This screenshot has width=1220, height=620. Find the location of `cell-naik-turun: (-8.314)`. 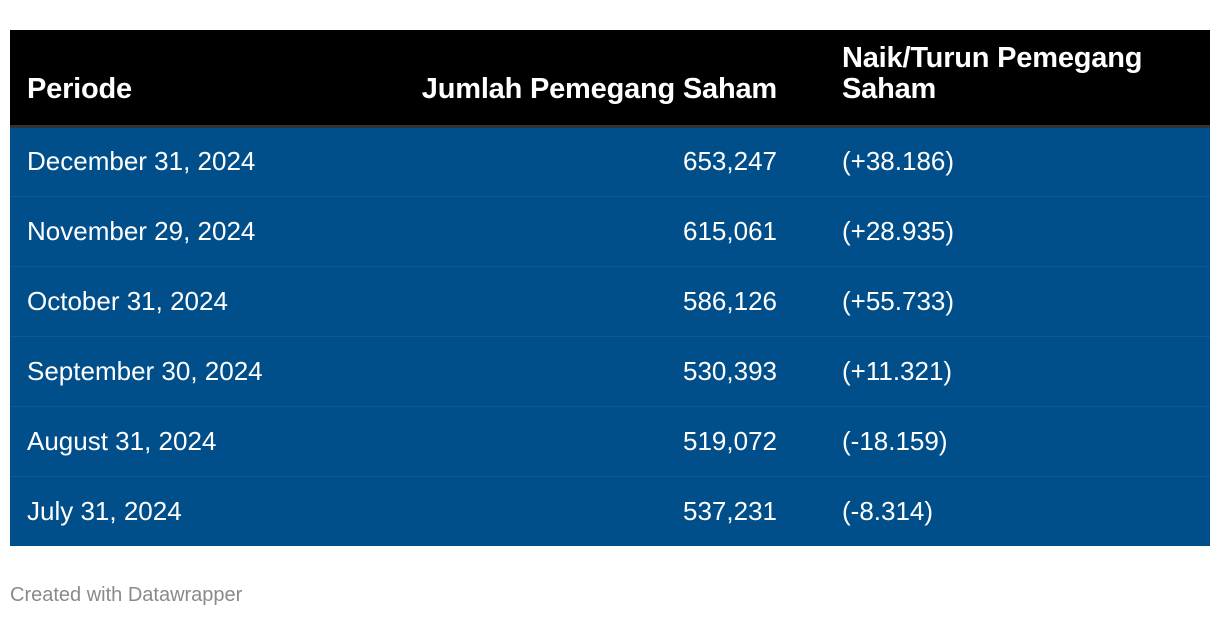

cell-naik-turun: (-8.314) is located at coordinates (1008, 510).